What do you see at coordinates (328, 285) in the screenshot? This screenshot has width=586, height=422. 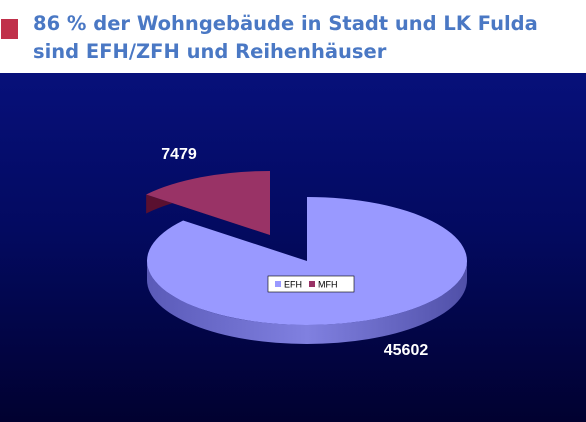 I see `legend-label-mfh: MFH` at bounding box center [328, 285].